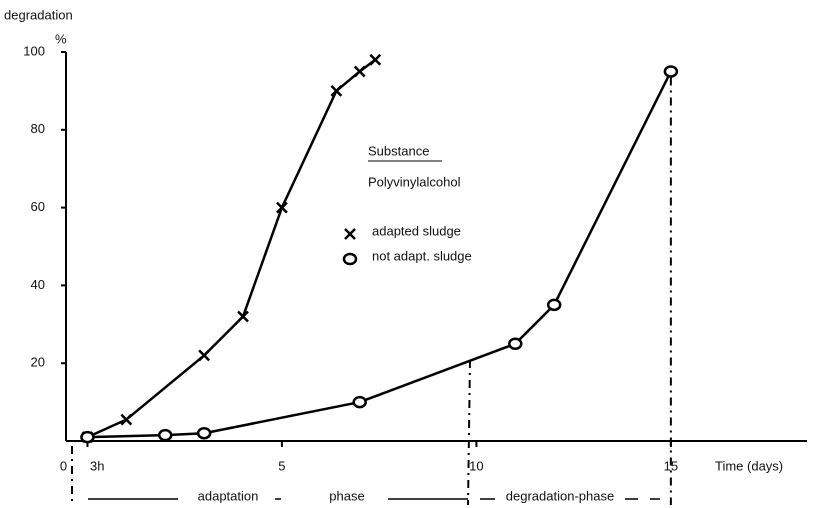 This screenshot has height=508, width=813. What do you see at coordinates (749, 465) in the screenshot?
I see `x-axis-label: Time (days)` at bounding box center [749, 465].